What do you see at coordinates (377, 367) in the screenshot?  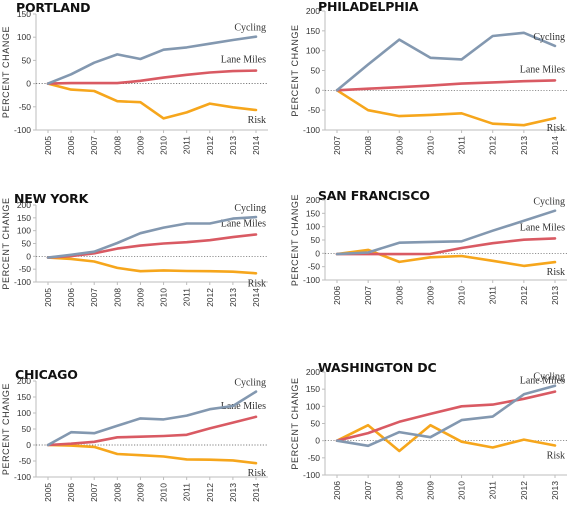 I see `chart-title: WASHINGTON DC` at bounding box center [377, 367].